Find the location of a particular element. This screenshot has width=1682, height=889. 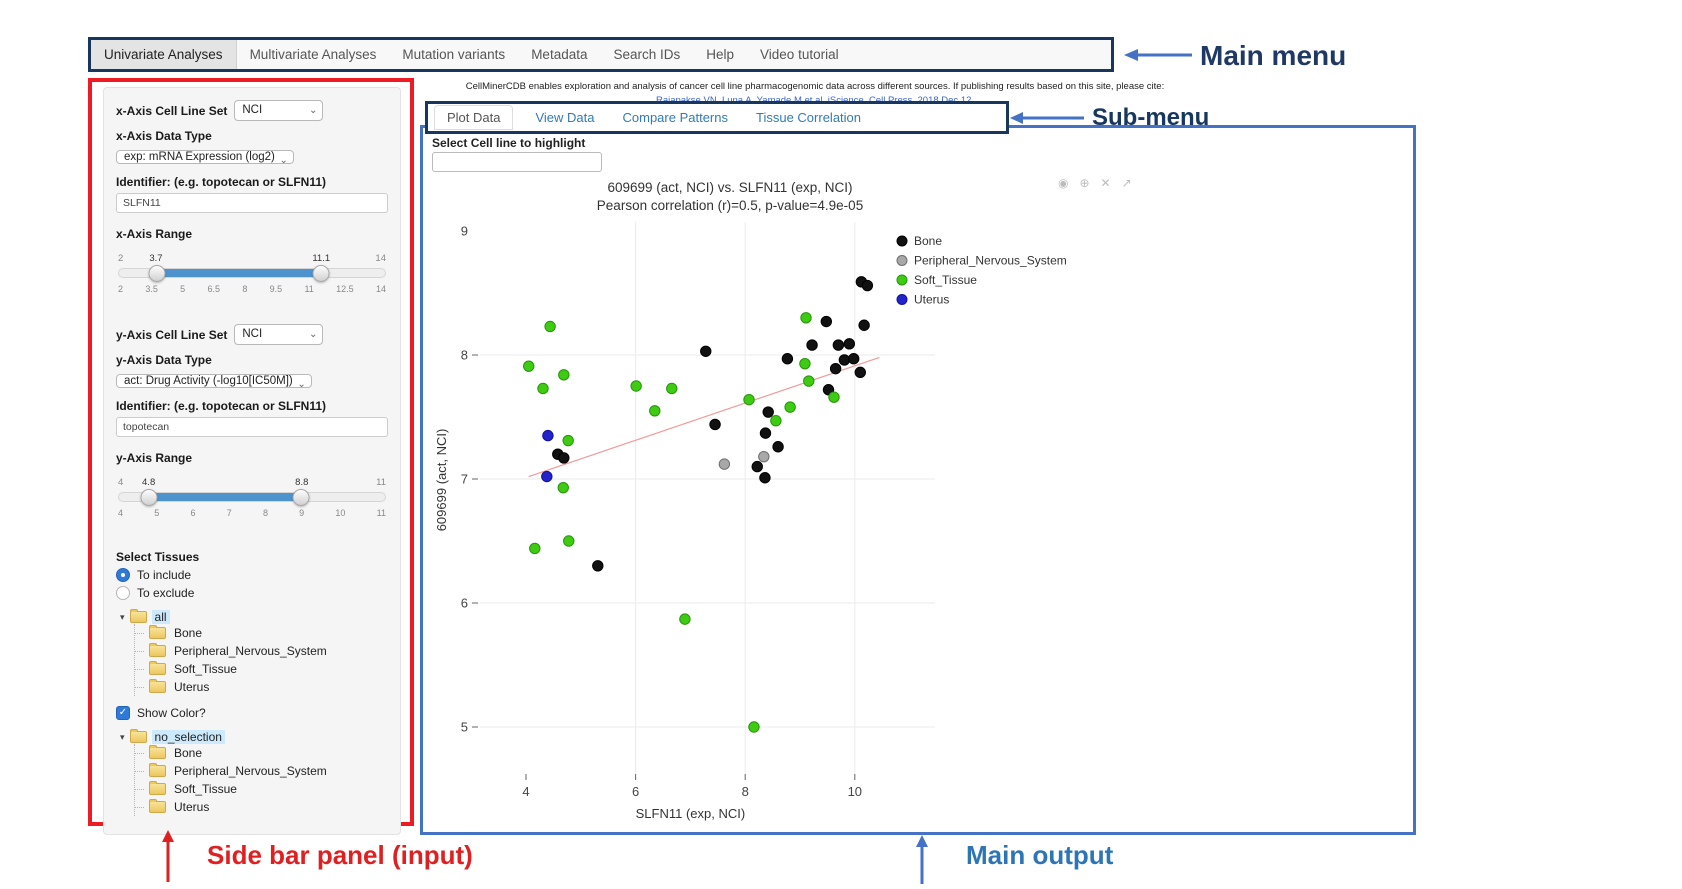

legend-entry-peripheral-nervous-system: Peripheral_Nervous_System is located at coordinates (990, 261).